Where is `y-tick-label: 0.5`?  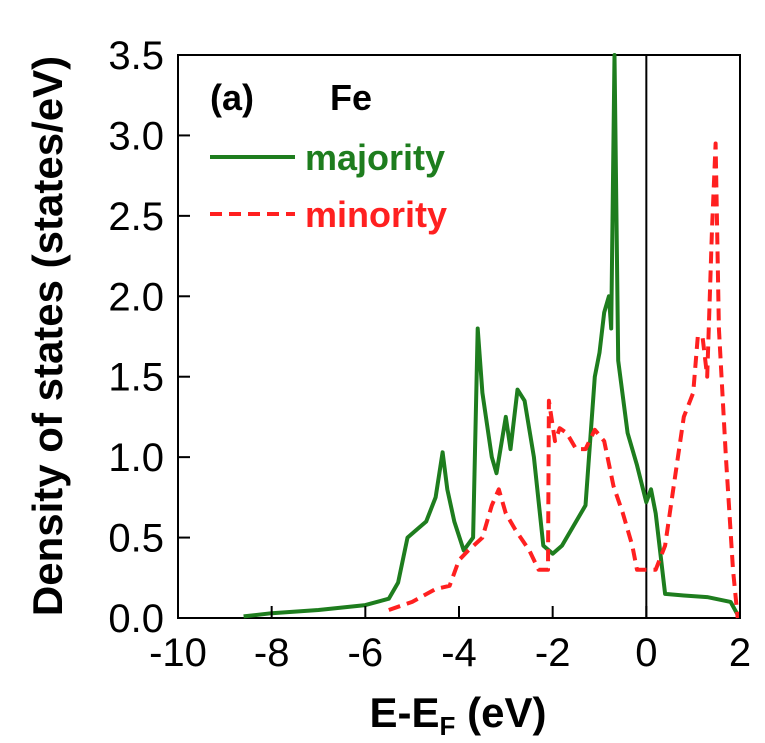
y-tick-label: 0.5 is located at coordinates (136, 539).